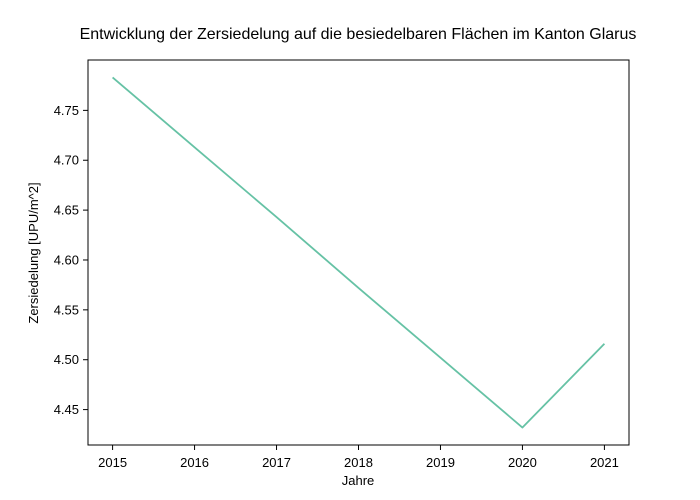 The image size is (700, 500). I want to click on y-tick-label: 4.75, so click(66, 110).